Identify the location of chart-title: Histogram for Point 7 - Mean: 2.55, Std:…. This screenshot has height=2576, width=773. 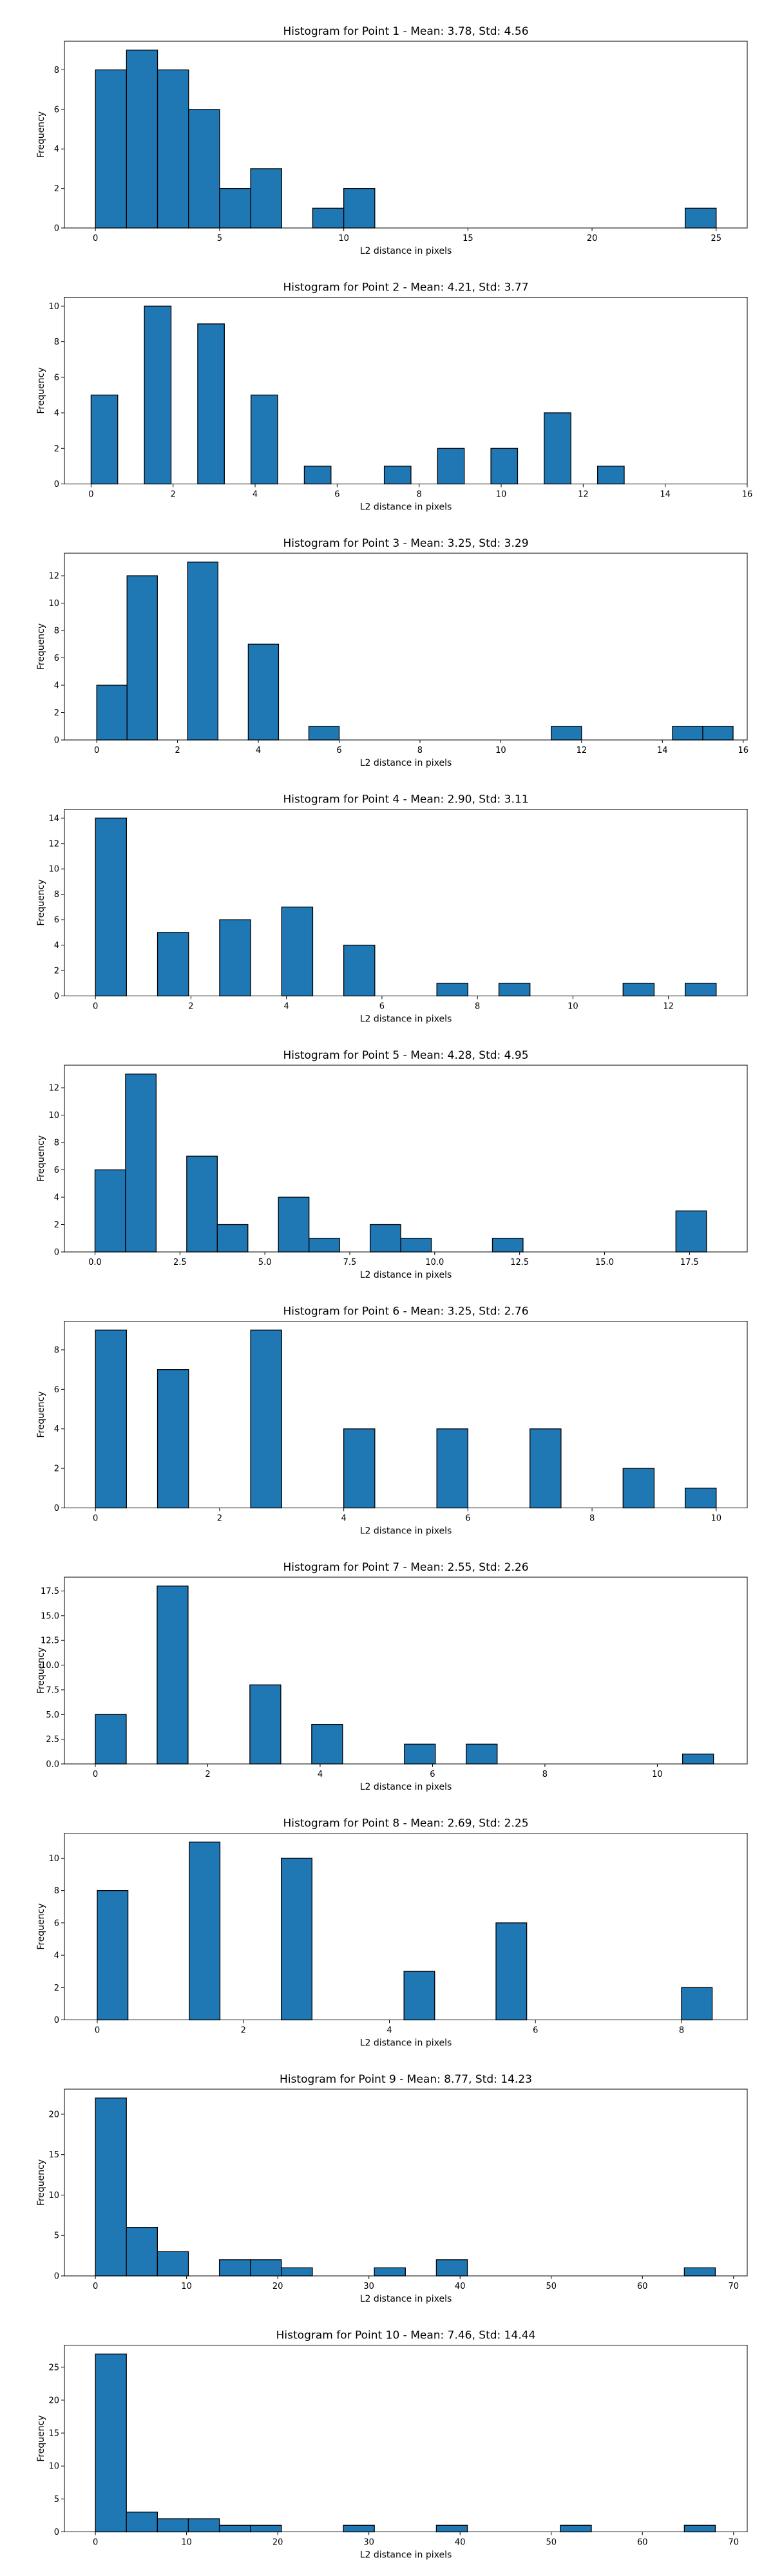
(405, 1568).